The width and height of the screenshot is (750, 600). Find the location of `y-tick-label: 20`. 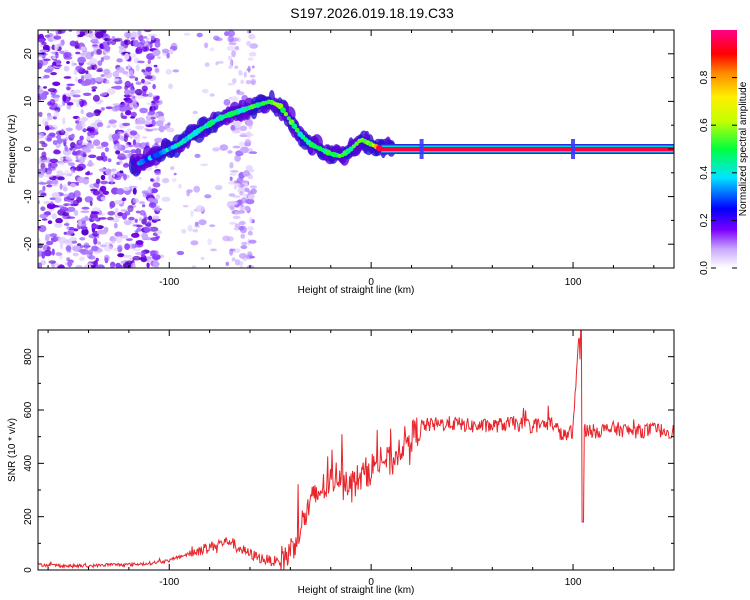

y-tick-label: 20 is located at coordinates (28, 54).